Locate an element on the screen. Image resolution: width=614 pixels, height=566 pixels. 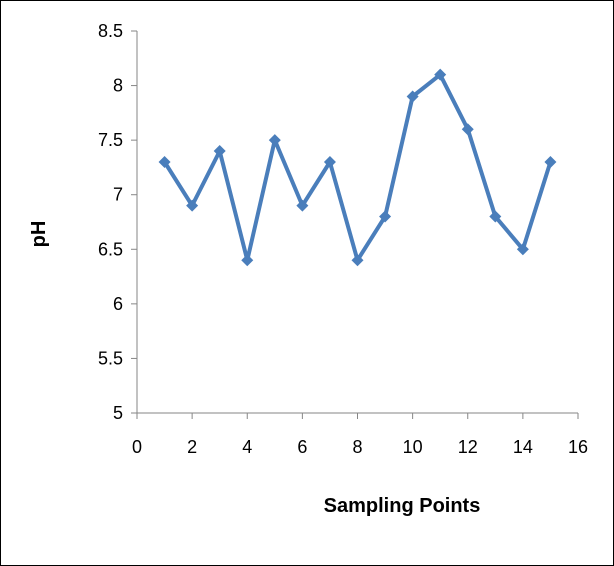
y-tick-label: 8 is located at coordinates (118, 86).